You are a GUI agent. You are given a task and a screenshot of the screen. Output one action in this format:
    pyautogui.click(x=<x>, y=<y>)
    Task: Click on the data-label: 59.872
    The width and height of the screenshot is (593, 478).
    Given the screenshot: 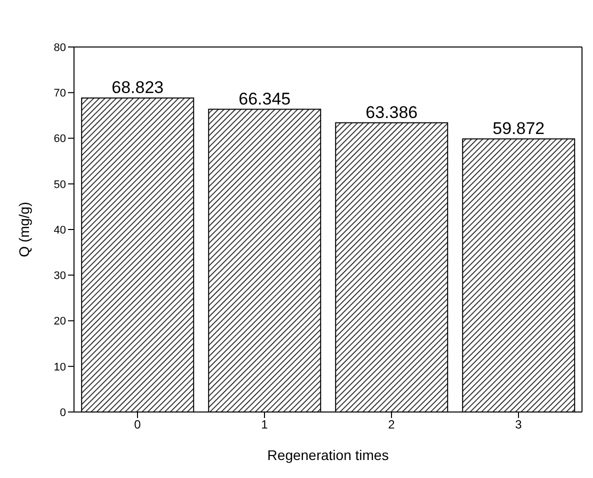 What is the action you would take?
    pyautogui.click(x=518, y=128)
    